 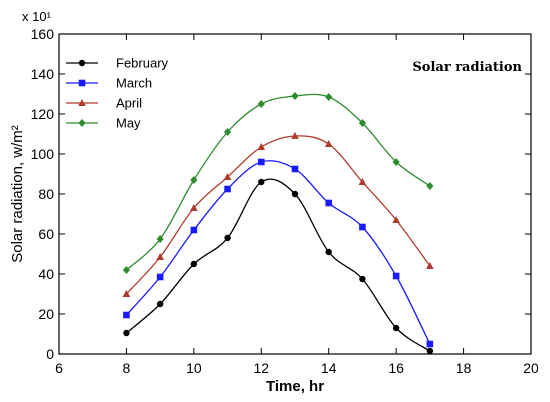 What do you see at coordinates (46, 194) in the screenshot?
I see `y-tick-label: 80` at bounding box center [46, 194].